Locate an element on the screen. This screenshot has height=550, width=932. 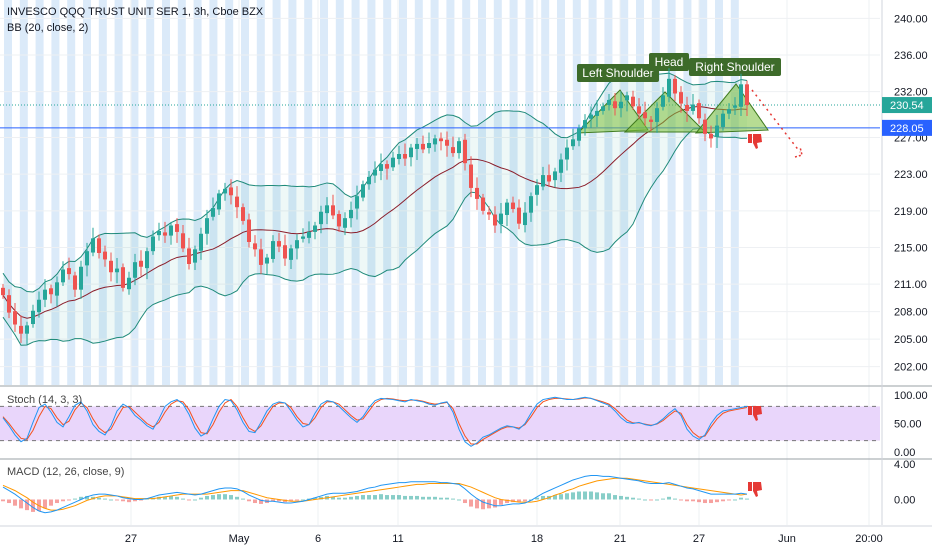
time-tick-label: 20:00 is located at coordinates (869, 539).